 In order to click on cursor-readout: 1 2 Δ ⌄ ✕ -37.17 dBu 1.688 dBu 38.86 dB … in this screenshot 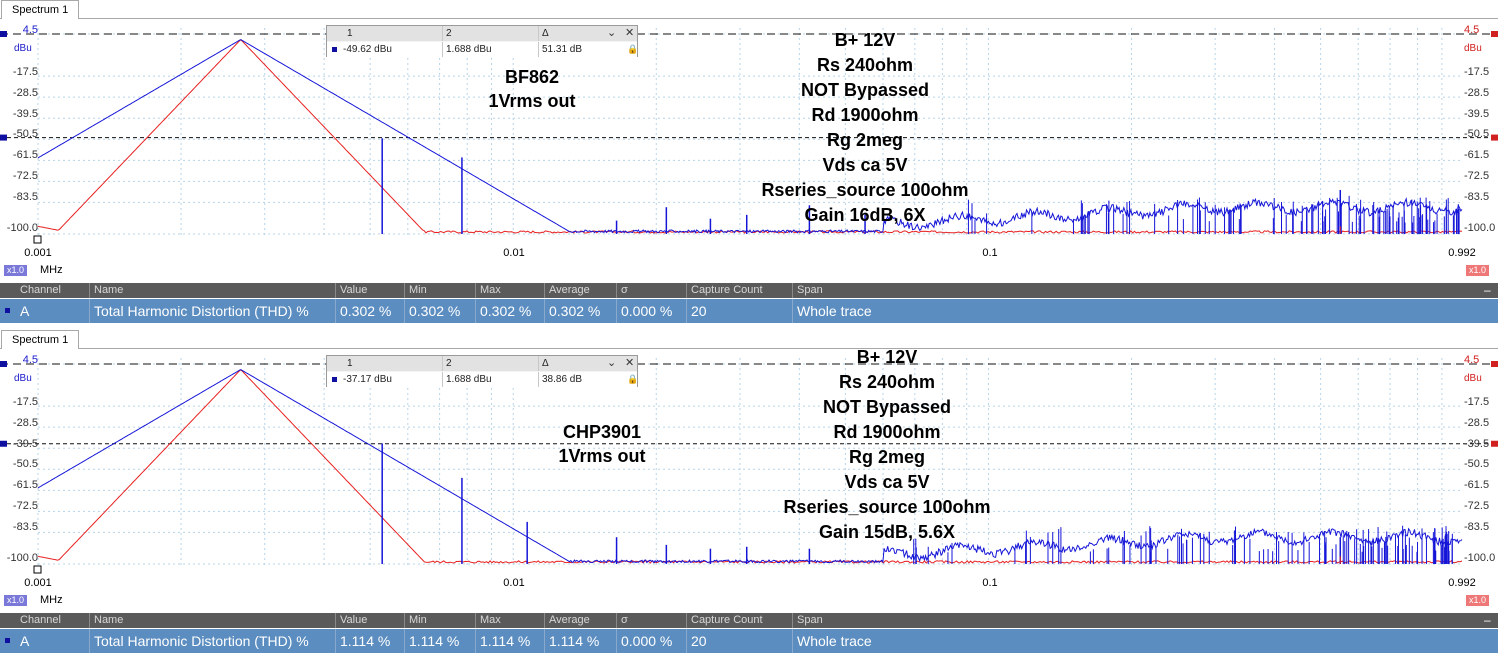, I will do `click(482, 371)`.